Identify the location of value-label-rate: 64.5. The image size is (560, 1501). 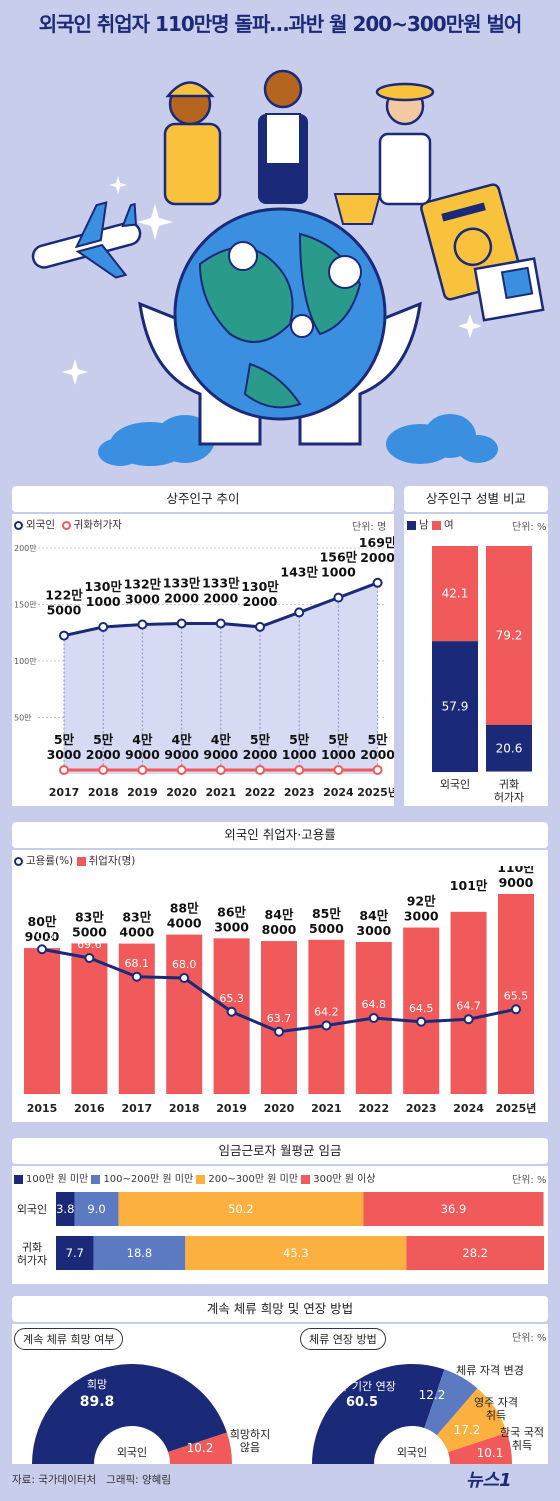
(421, 1008).